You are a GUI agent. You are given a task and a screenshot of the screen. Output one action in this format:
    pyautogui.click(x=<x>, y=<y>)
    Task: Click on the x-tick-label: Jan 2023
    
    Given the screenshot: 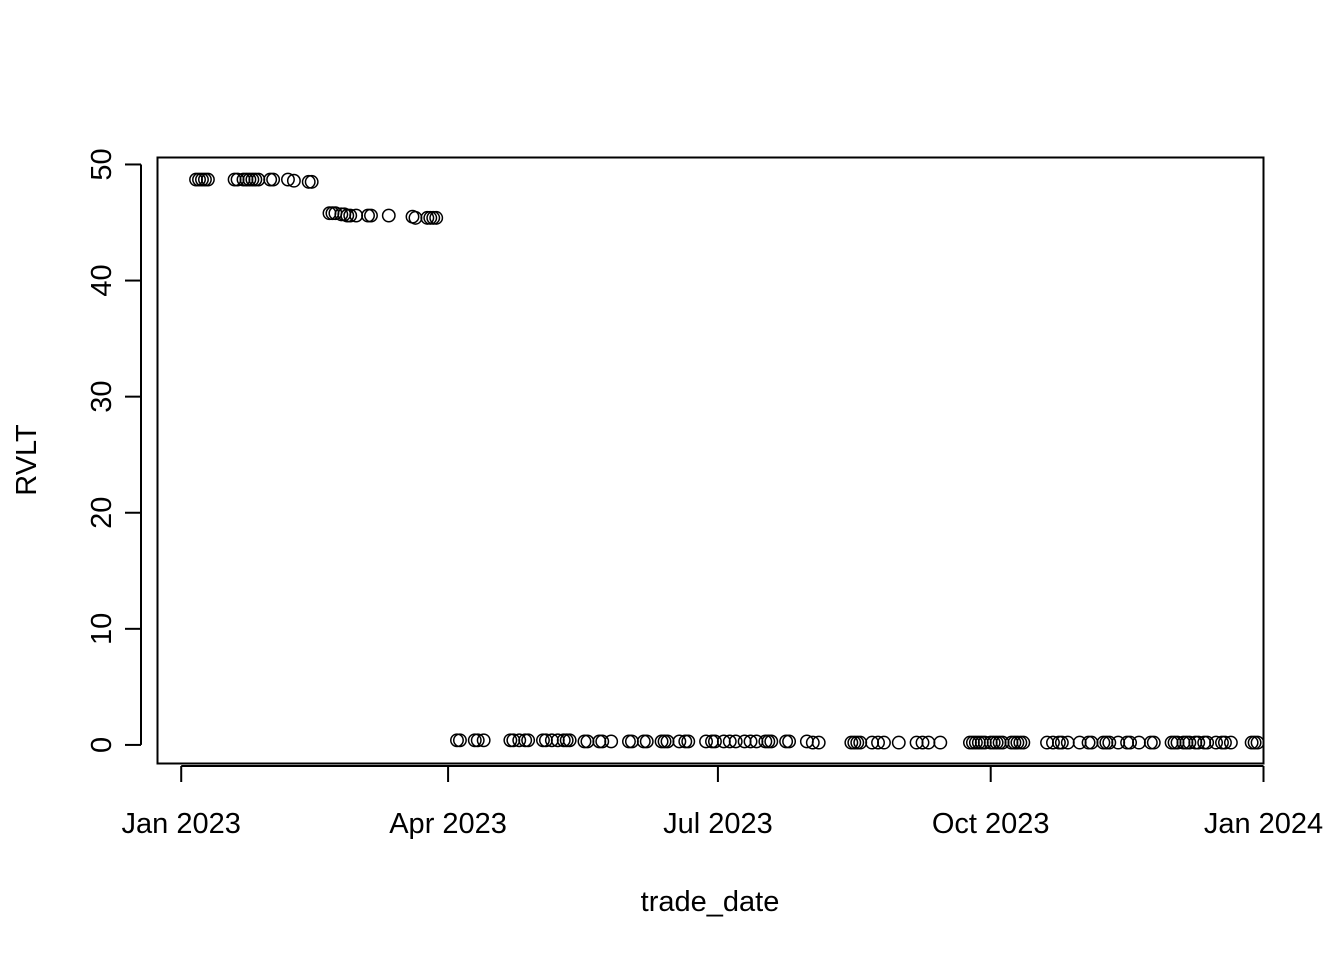 What is the action you would take?
    pyautogui.click(x=181, y=824)
    